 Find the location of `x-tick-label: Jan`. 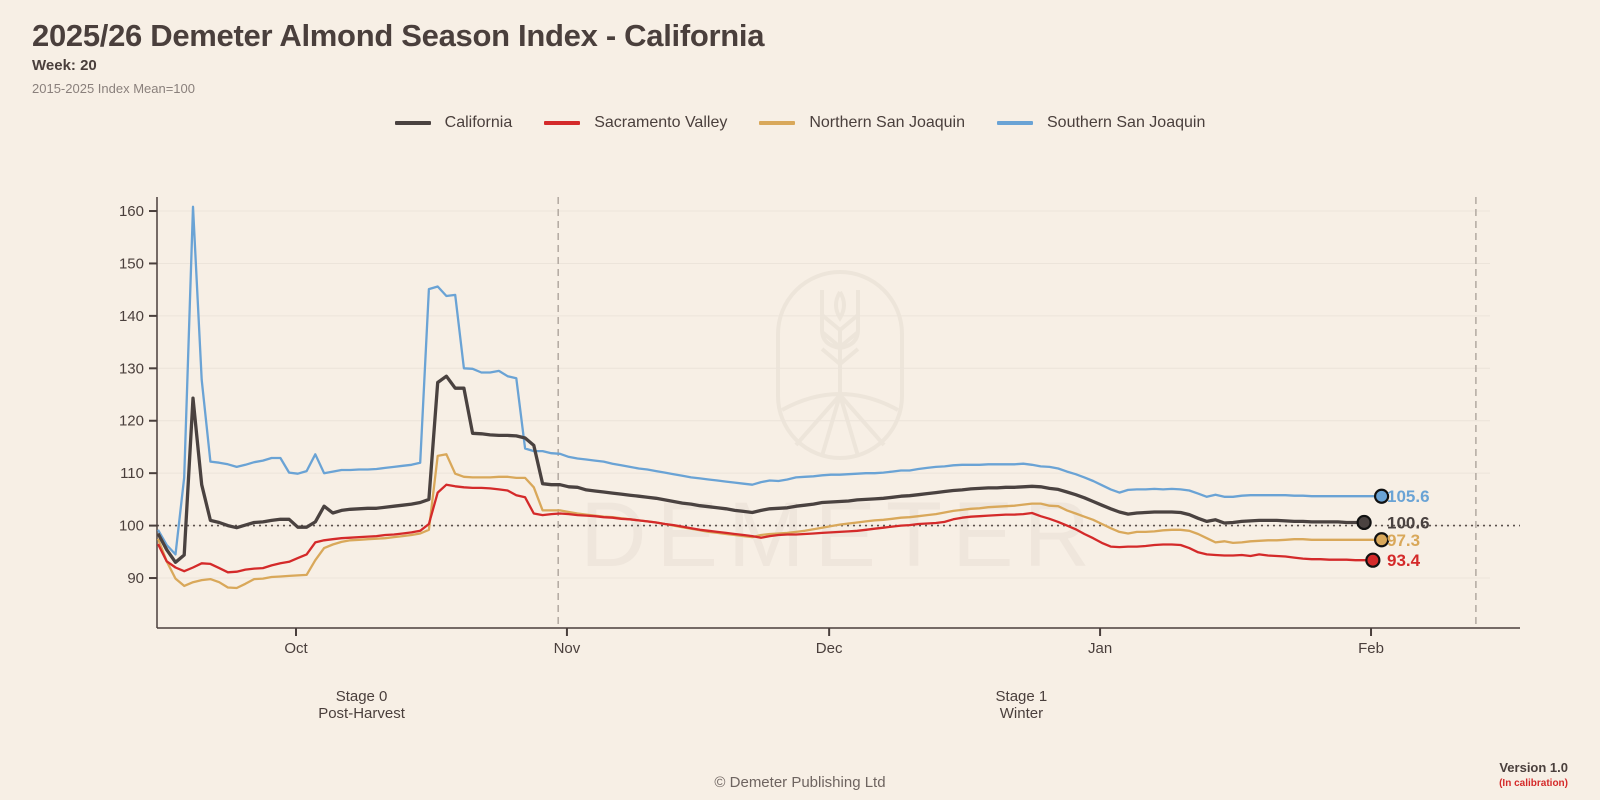

x-tick-label: Jan is located at coordinates (1100, 648).